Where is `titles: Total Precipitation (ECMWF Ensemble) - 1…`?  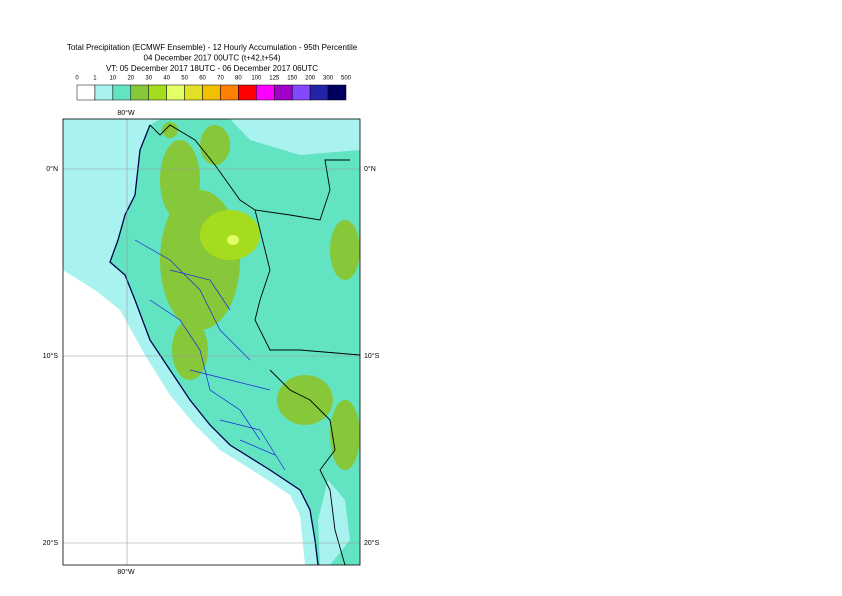
titles: Total Precipitation (ECMWF Ensemble) - 1… is located at coordinates (212, 58).